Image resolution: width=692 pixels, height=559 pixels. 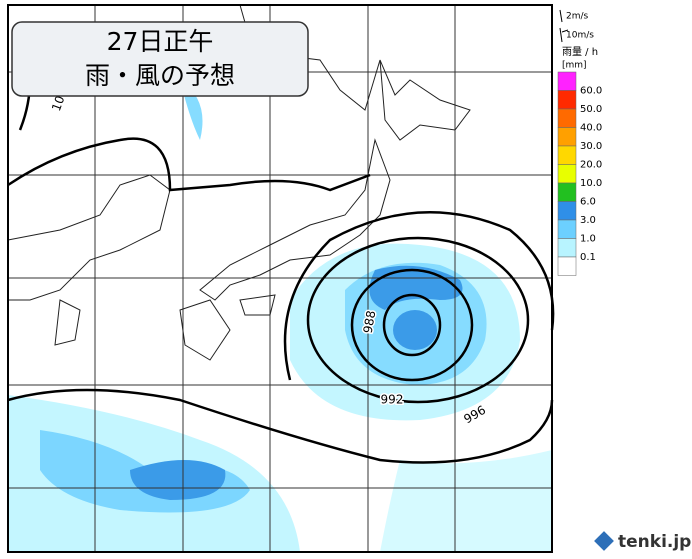 I want to click on wind-legend-label: 10m/s, so click(x=580, y=36).